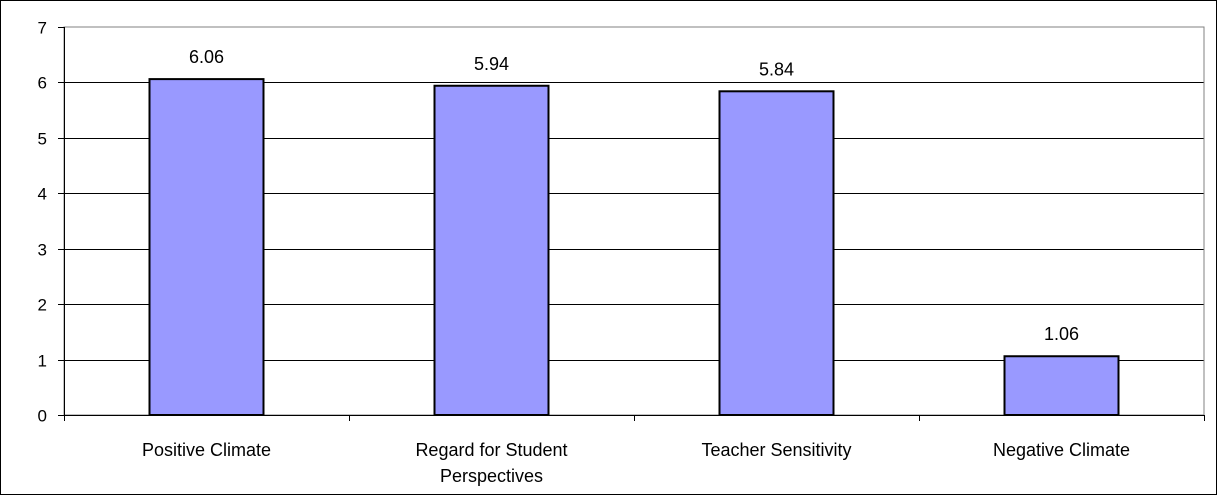 The image size is (1217, 500). What do you see at coordinates (42, 361) in the screenshot?
I see `y-tick-label: 1` at bounding box center [42, 361].